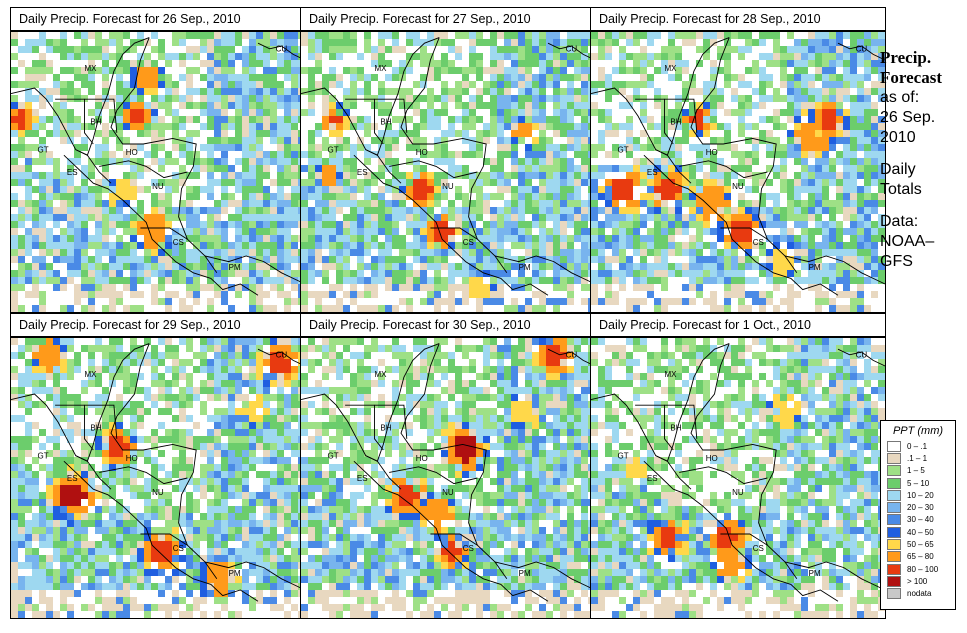 The width and height of the screenshot is (967, 633). I want to click on legend-label: 30 – 40, so click(920, 520).